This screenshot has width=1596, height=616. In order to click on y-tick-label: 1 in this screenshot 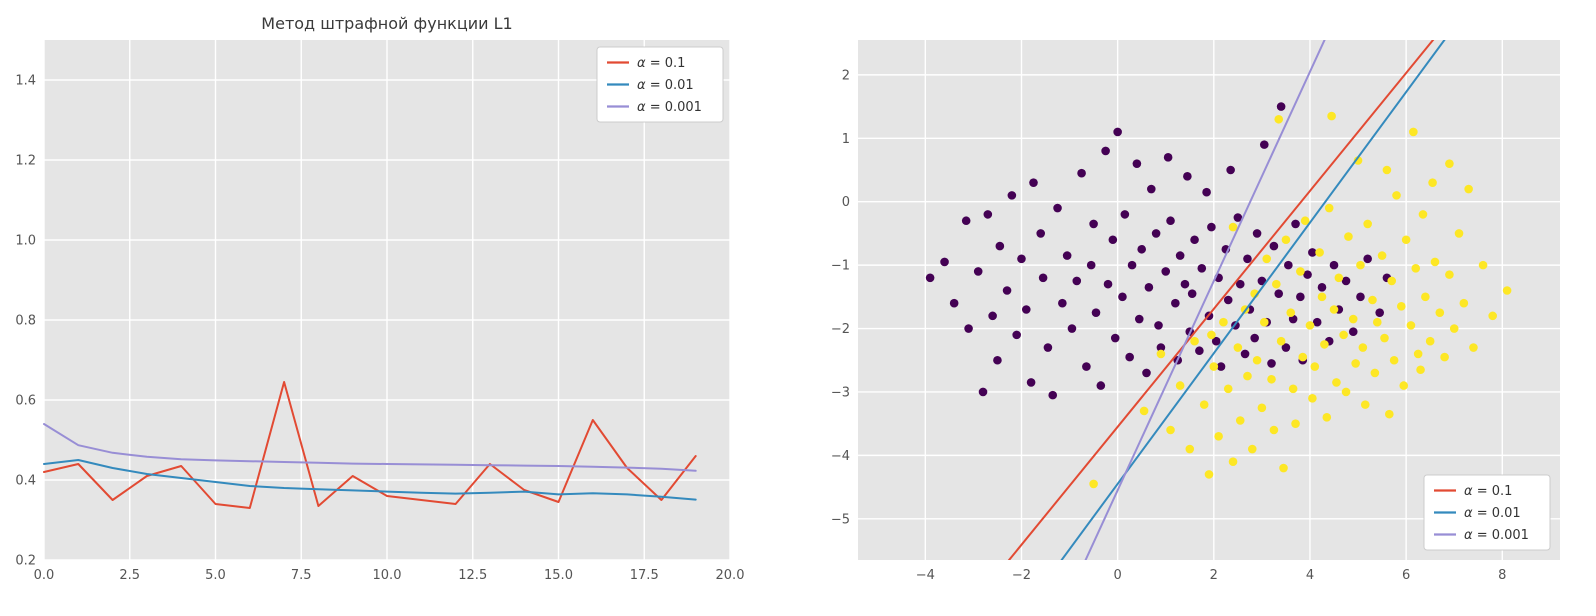, I will do `click(846, 139)`.